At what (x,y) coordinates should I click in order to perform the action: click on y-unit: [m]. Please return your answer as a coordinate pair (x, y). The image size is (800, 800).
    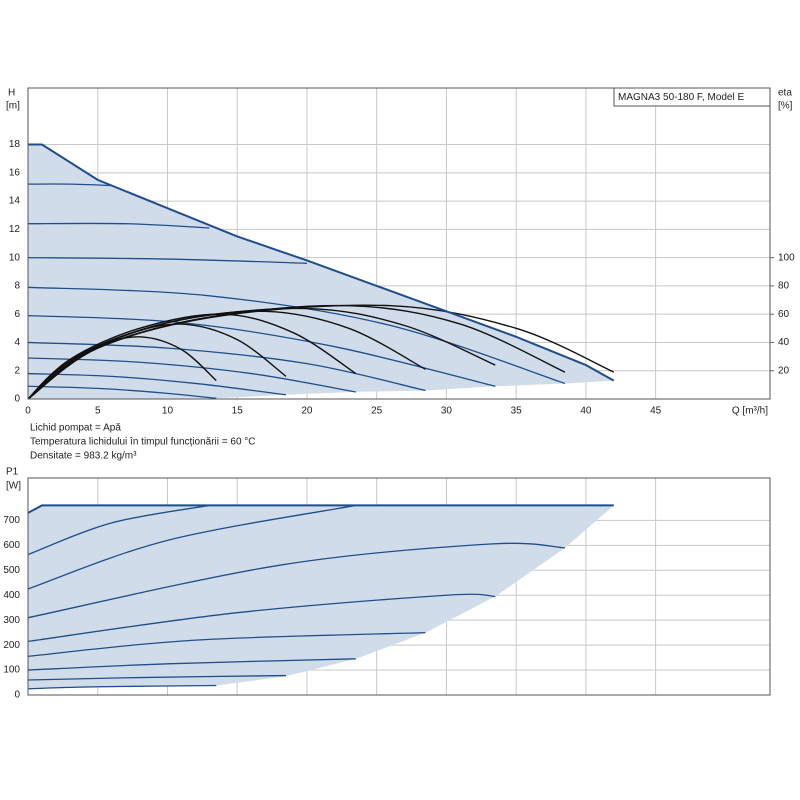
    Looking at the image, I should click on (13, 106).